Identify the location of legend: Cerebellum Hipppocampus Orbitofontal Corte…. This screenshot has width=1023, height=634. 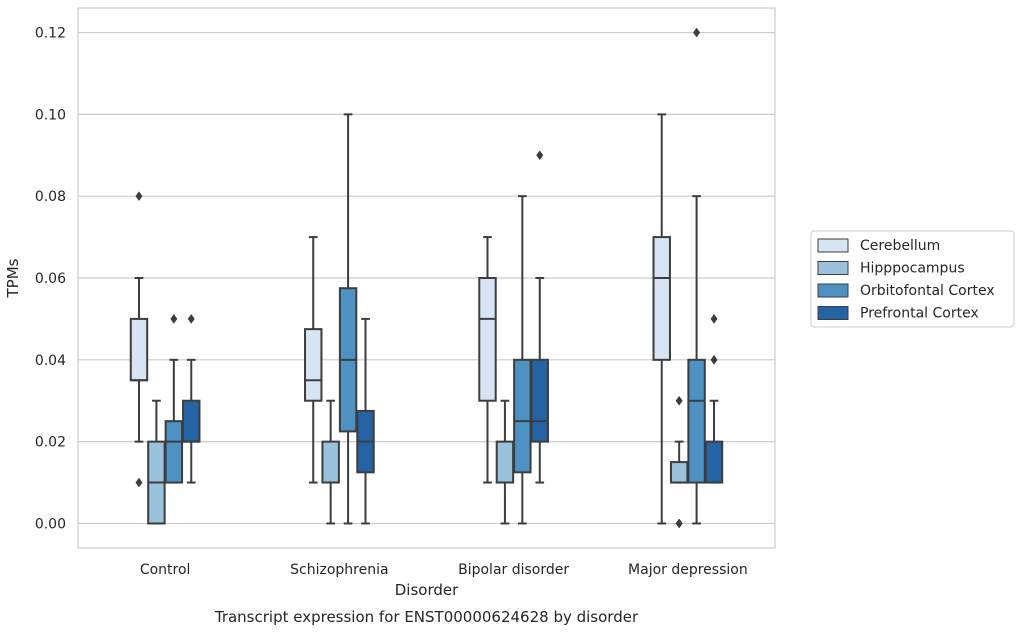
(912, 279).